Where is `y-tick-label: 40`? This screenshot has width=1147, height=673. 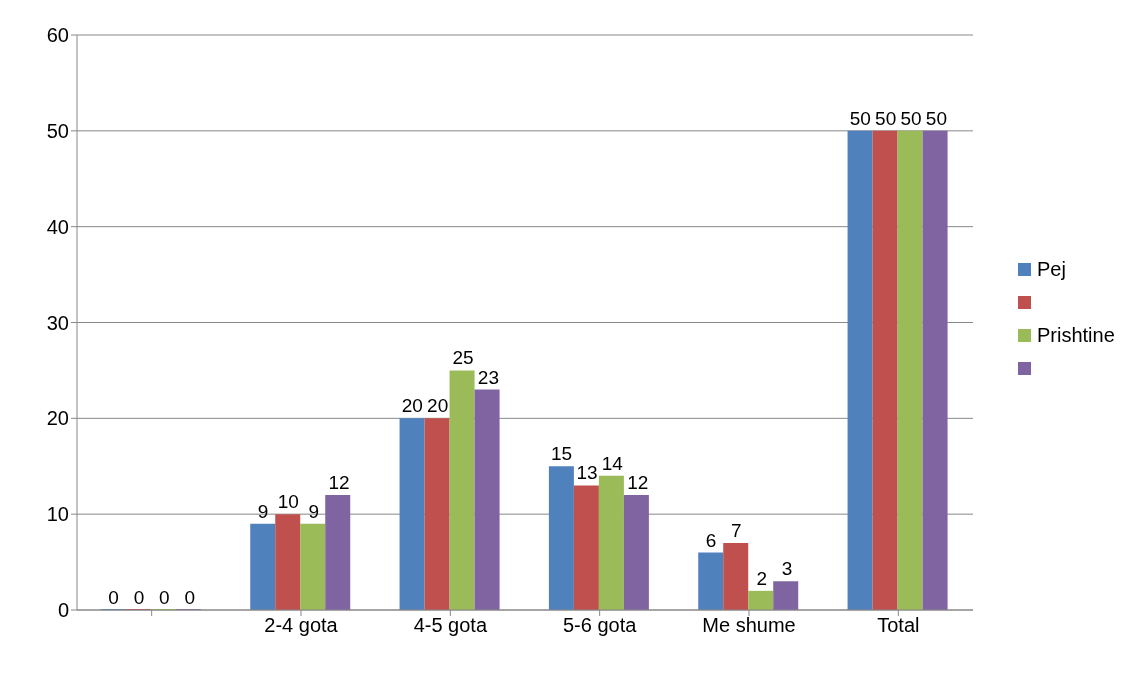 y-tick-label: 40 is located at coordinates (57, 226).